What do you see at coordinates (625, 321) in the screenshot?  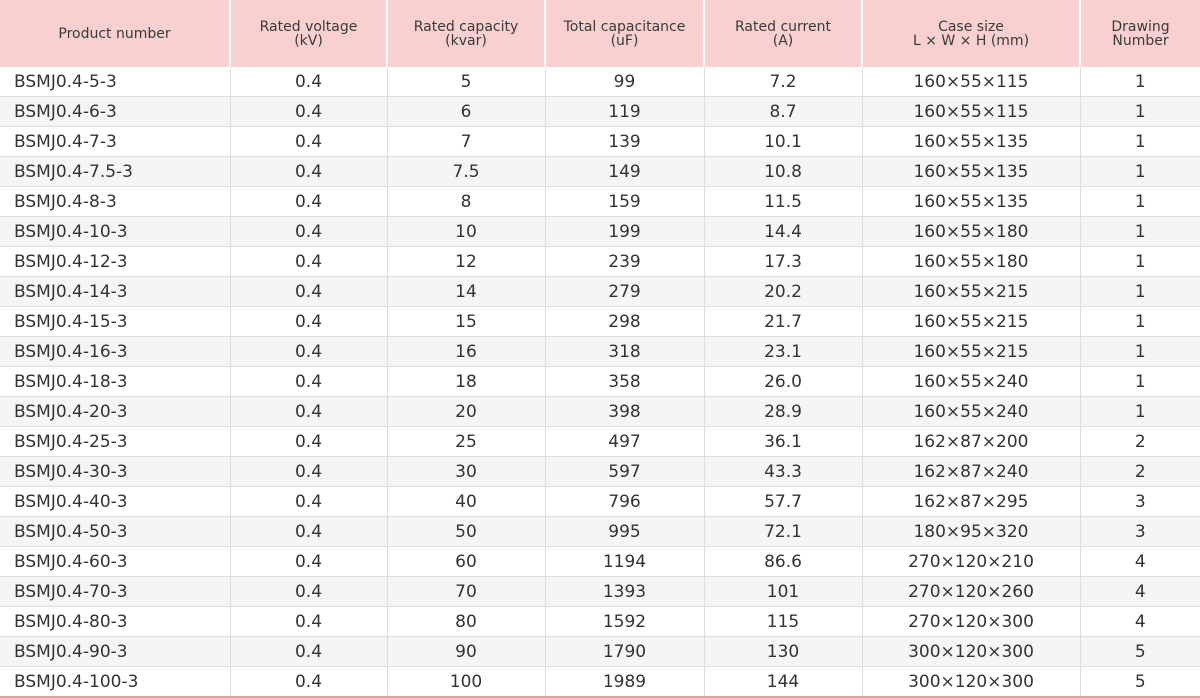 I see `total-capacitance-cell: 298` at bounding box center [625, 321].